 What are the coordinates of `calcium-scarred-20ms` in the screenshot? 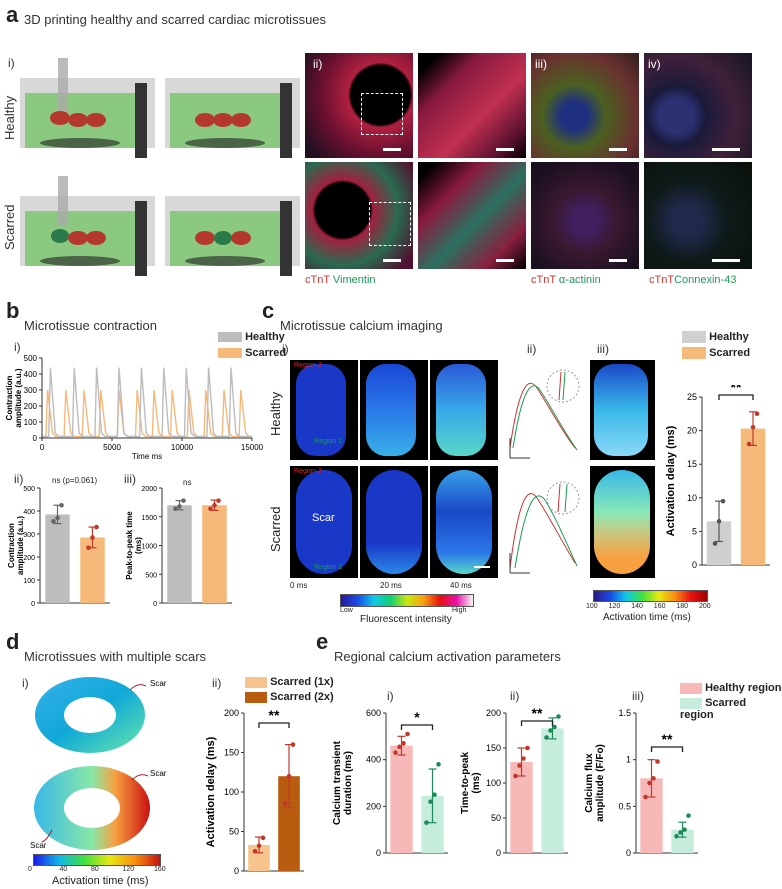 It's located at (394, 522).